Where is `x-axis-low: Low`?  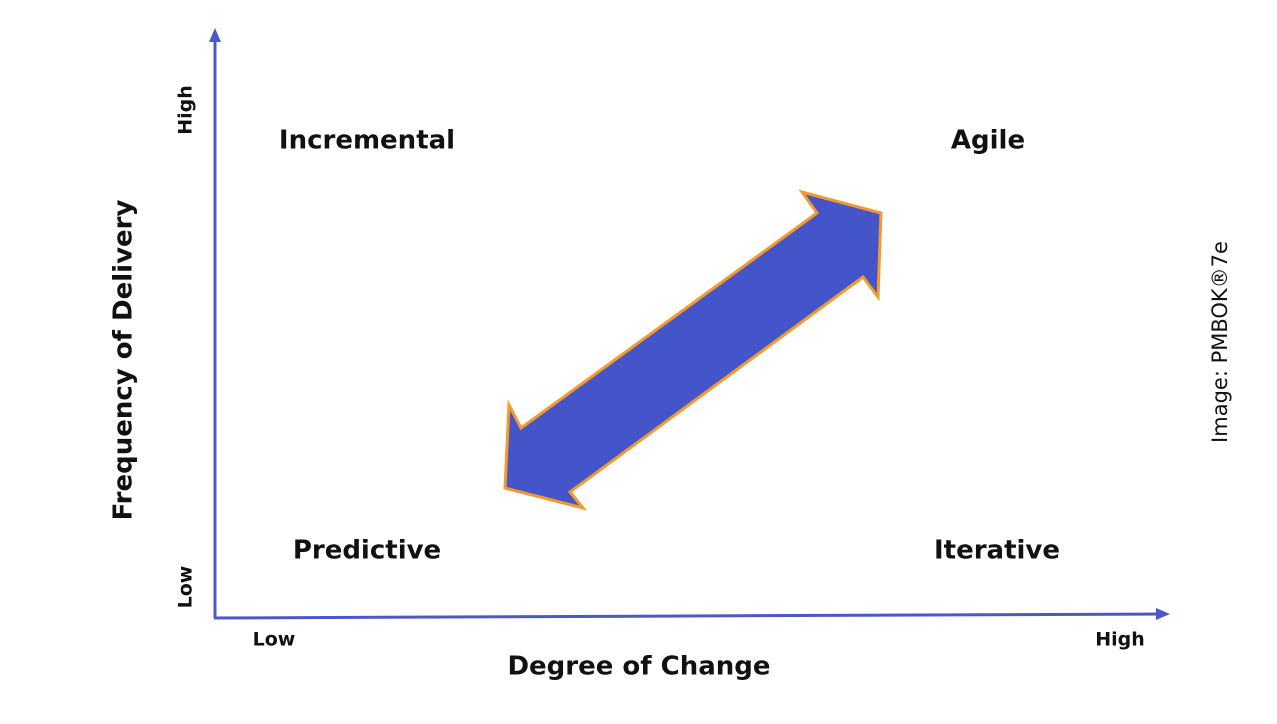 x-axis-low: Low is located at coordinates (274, 640).